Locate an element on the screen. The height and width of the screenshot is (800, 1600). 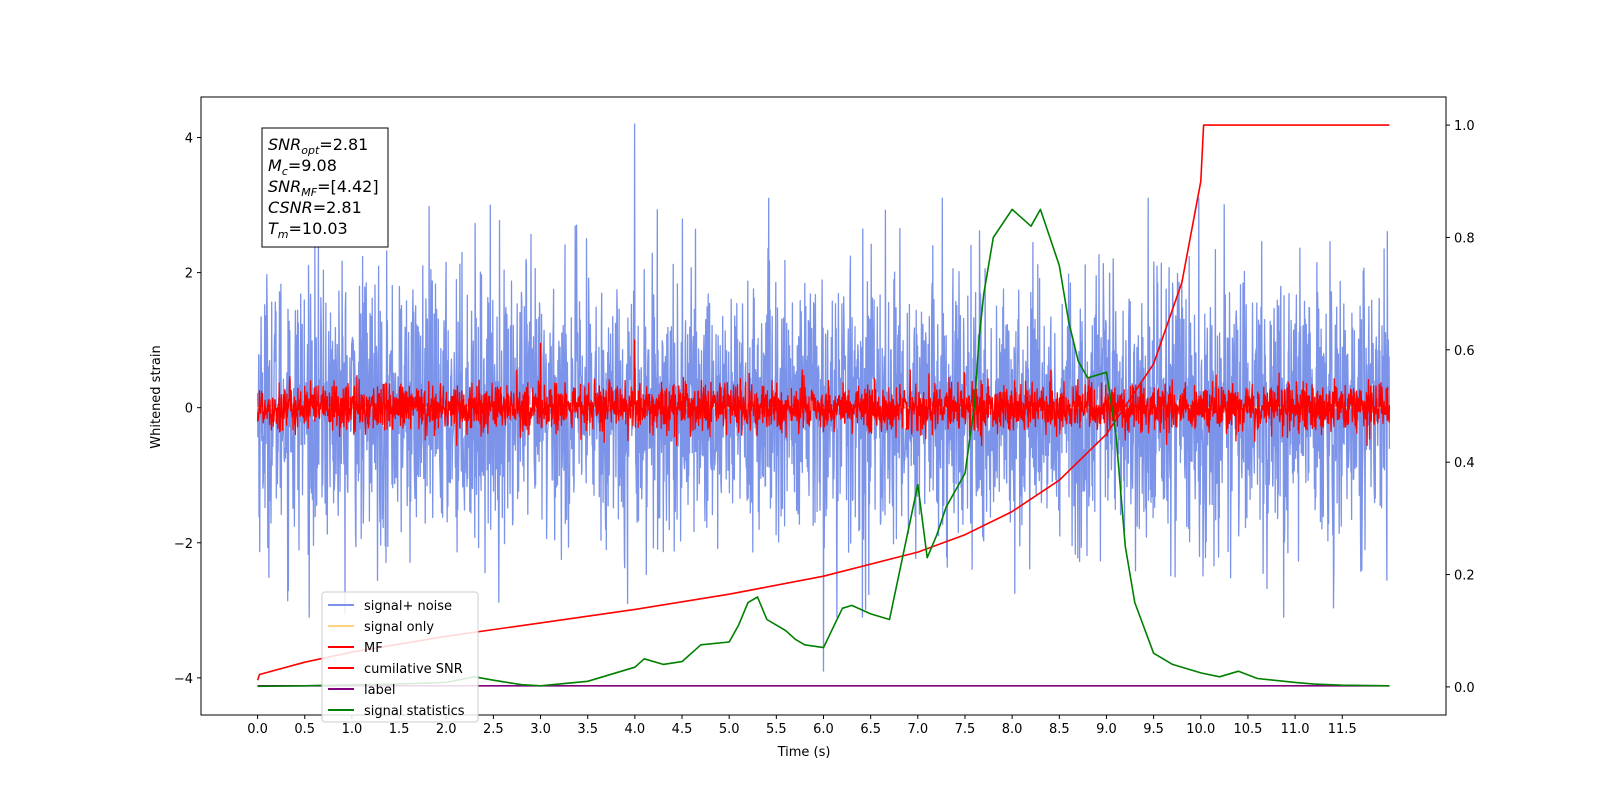
annotation-line: SNRopt=2.81 is located at coordinates (318, 146).